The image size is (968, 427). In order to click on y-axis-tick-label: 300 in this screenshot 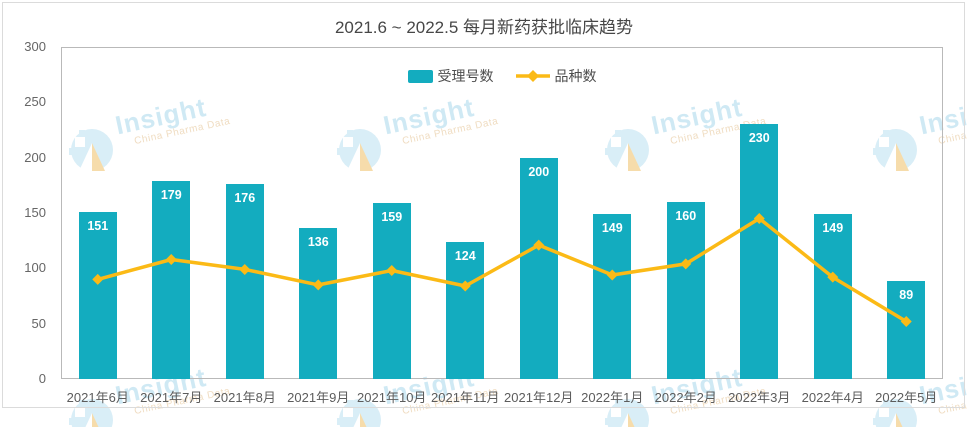, I will do `click(35, 46)`.